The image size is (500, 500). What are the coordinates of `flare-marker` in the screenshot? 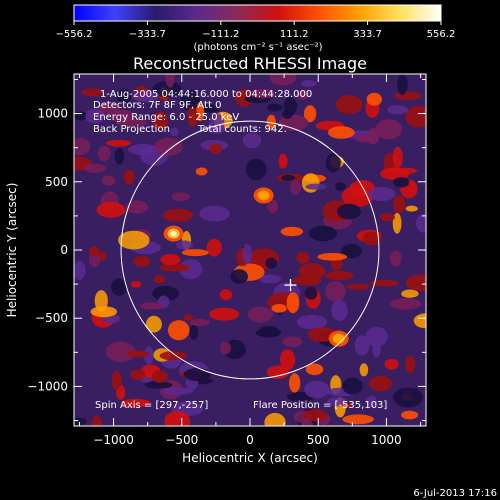 It's located at (290, 285).